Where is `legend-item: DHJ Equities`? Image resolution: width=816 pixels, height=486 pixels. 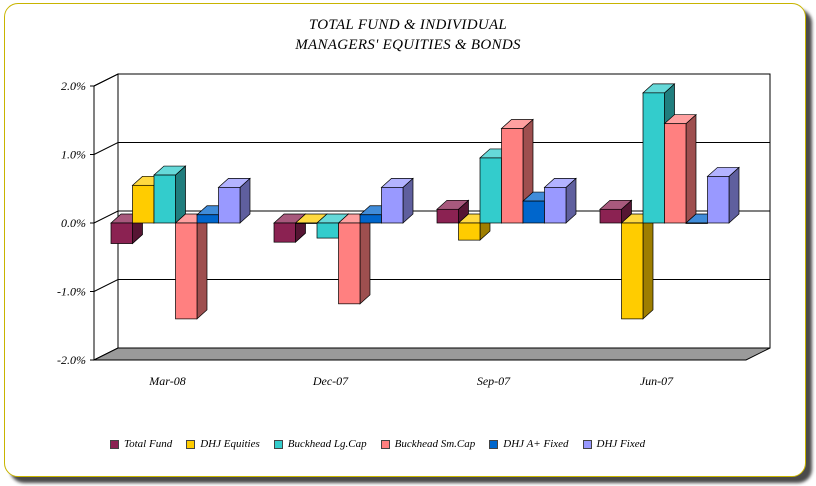
legend-item: DHJ Equities is located at coordinates (223, 444).